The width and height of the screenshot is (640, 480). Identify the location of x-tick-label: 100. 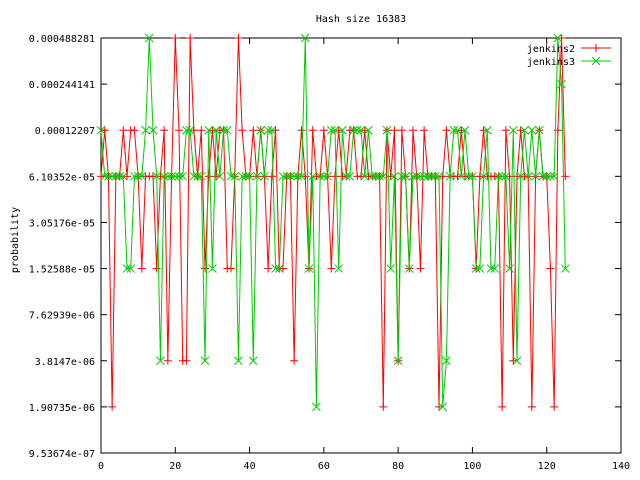
(472, 466).